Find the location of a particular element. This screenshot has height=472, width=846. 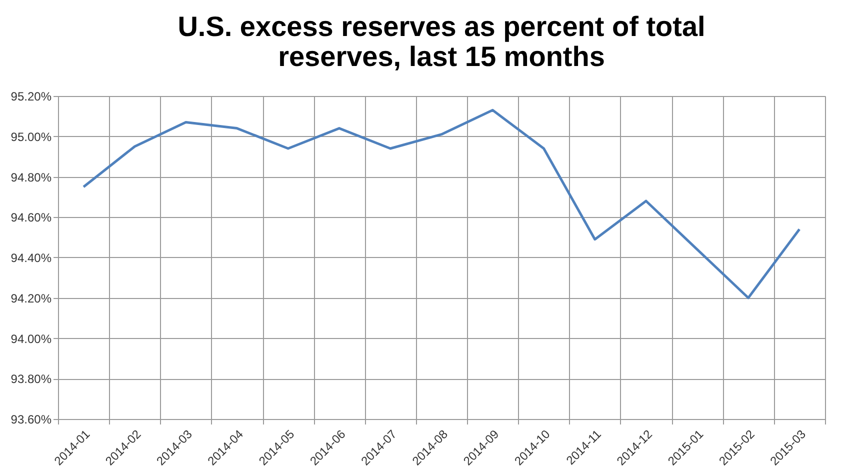

y-tick-label: 94.20% is located at coordinates (31, 298).